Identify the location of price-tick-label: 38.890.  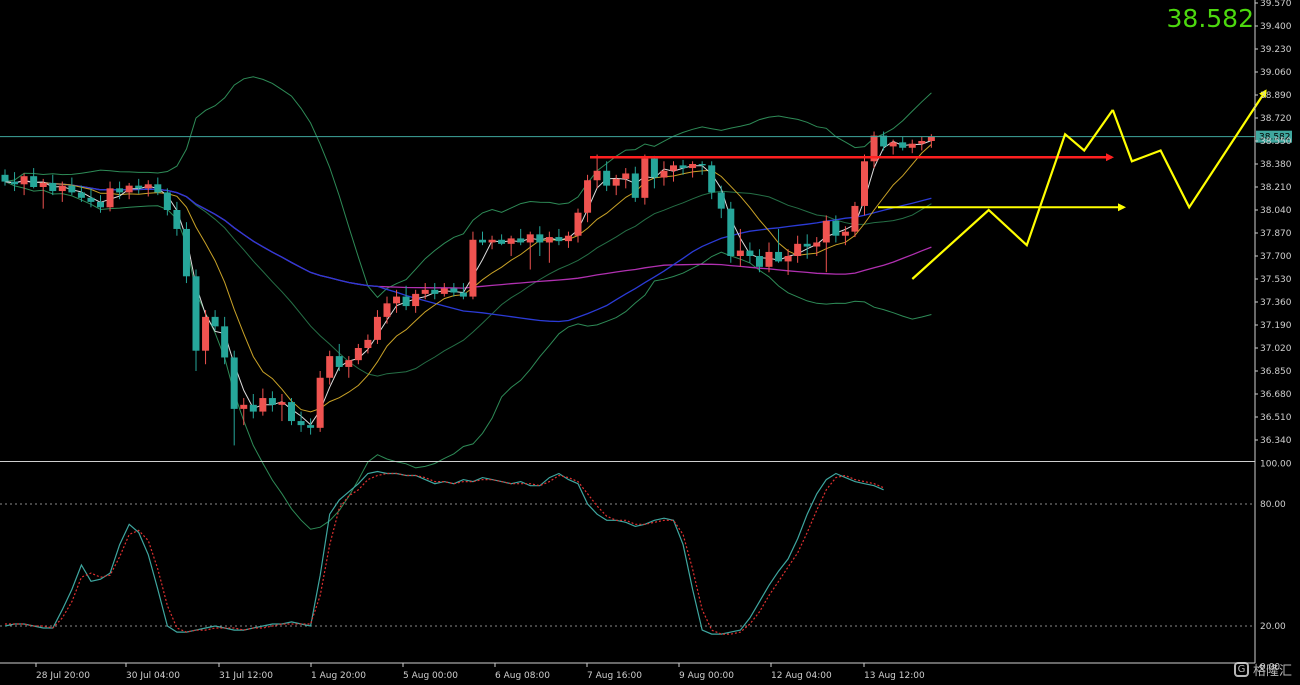
(1276, 96).